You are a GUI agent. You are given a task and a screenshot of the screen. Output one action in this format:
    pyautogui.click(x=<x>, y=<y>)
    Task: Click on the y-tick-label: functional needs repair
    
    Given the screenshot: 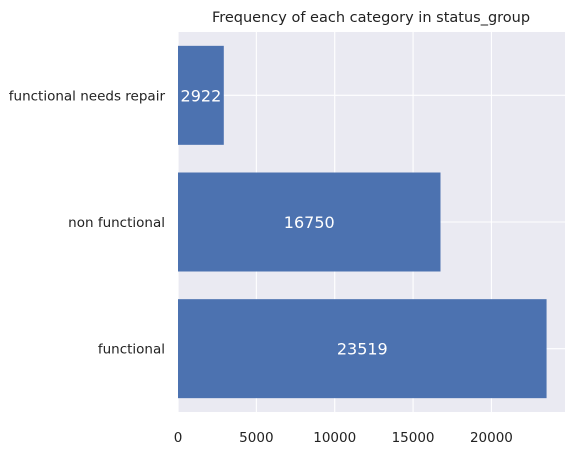 What is the action you would take?
    pyautogui.click(x=87, y=96)
    